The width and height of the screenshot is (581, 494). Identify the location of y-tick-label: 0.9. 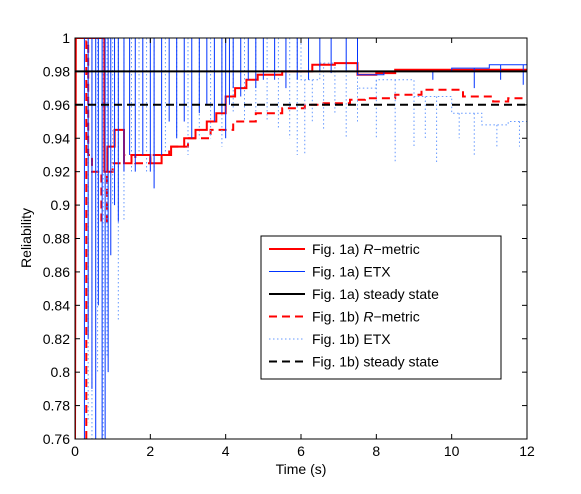
(61, 205).